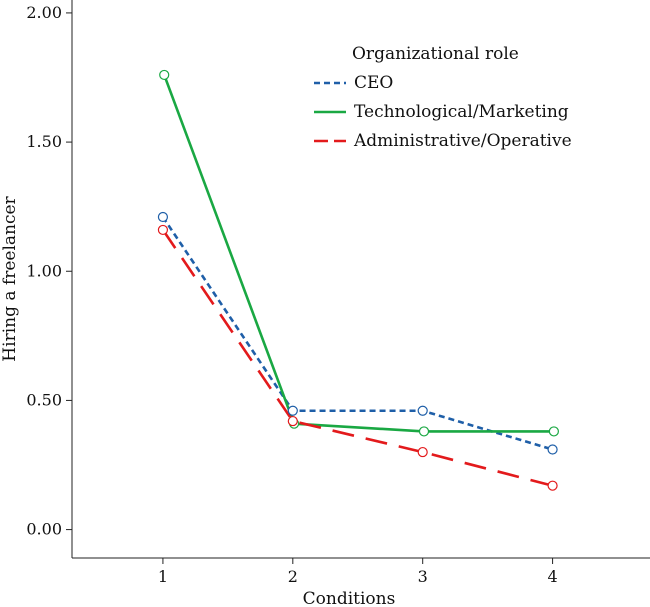  Describe the element at coordinates (44, 399) in the screenshot. I see `y-tick-label: 0.50` at that location.